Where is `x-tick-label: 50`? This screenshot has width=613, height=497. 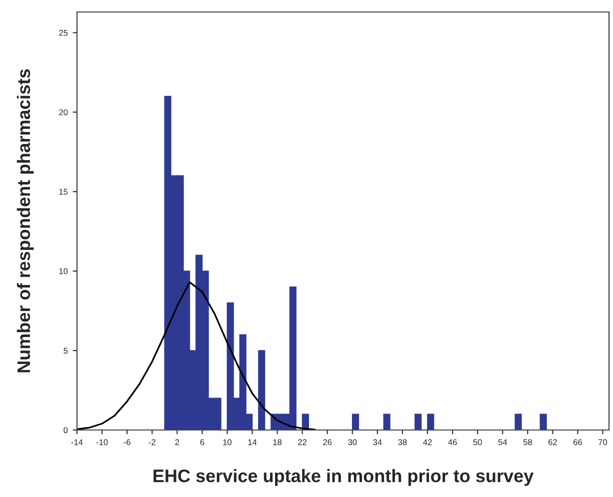 x-tick-label: 50 is located at coordinates (477, 442).